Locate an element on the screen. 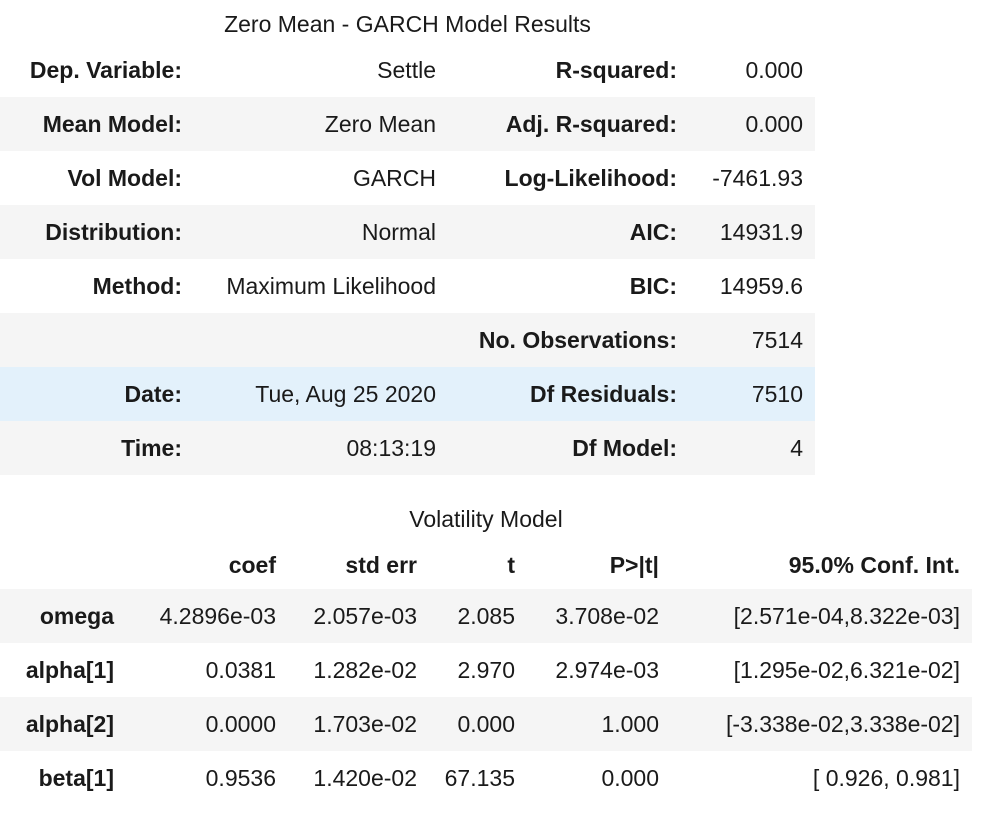  conf-int-cell: [2.571e-04,8.322e-03] is located at coordinates (846, 615).